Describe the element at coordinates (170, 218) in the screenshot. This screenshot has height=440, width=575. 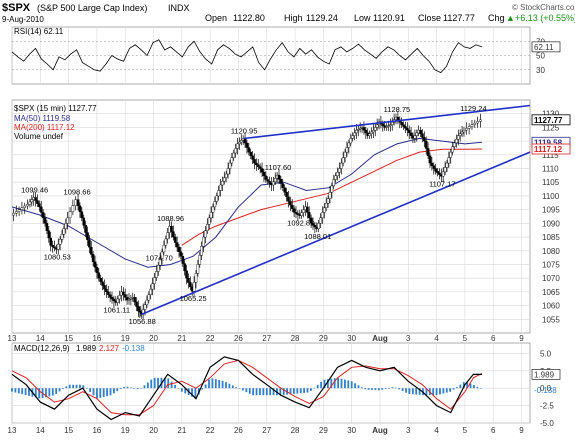
I see `price-annotation: 1088.96` at that location.